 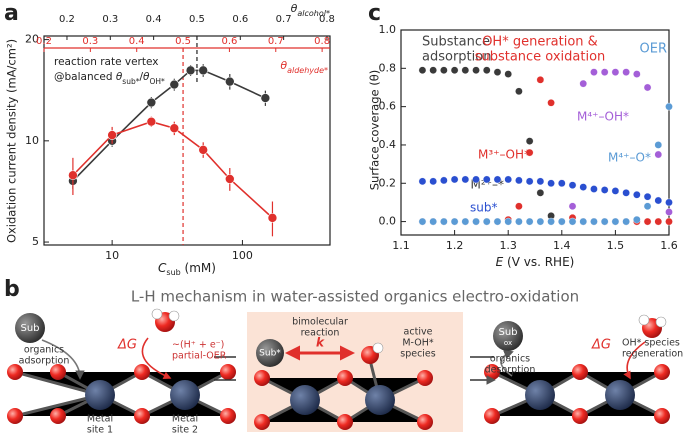 What do you see at coordinates (455, 245) in the screenshot?
I see `x-tick-label: 1.2` at bounding box center [455, 245].